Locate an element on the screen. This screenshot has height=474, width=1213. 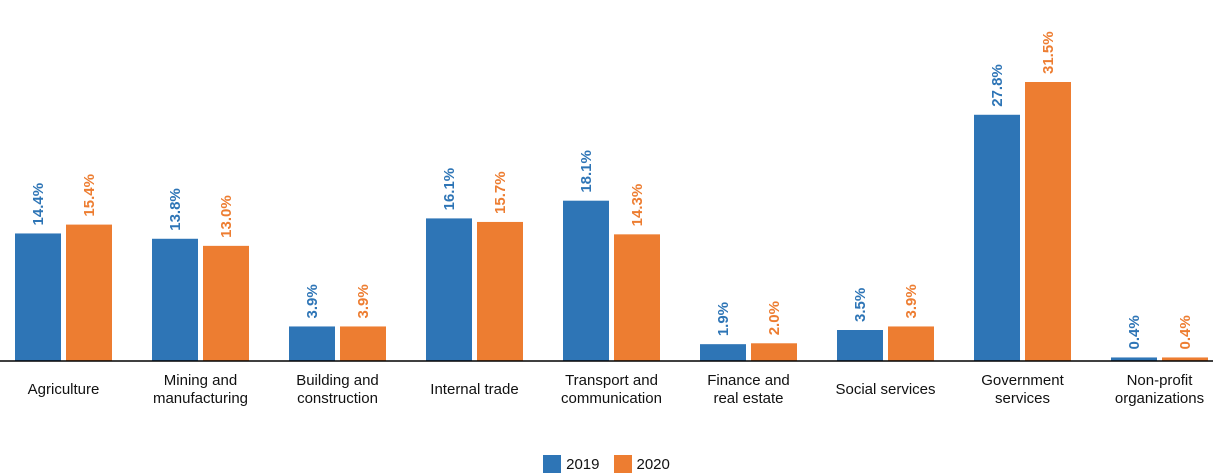
category-label-2: Mining and manufacturing is located at coordinates (201, 390).